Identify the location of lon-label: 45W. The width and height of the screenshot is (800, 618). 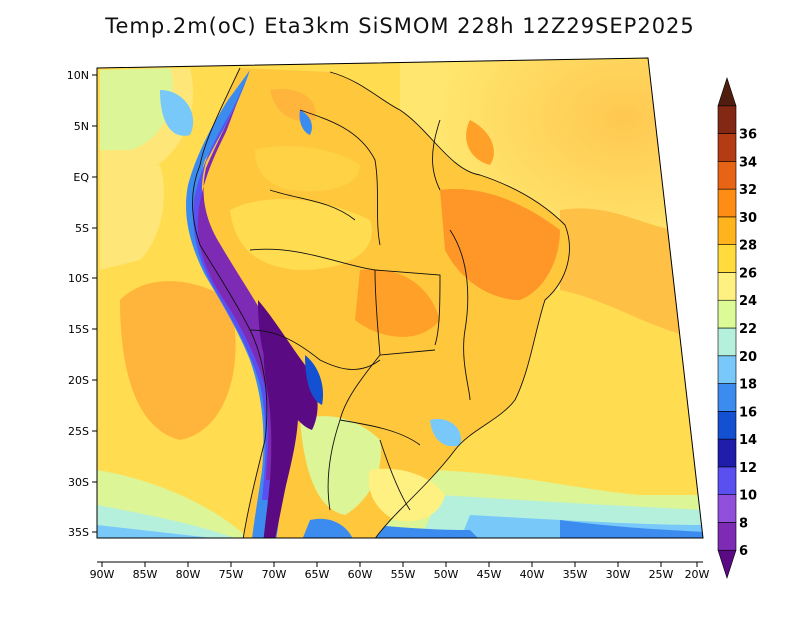
(489, 574).